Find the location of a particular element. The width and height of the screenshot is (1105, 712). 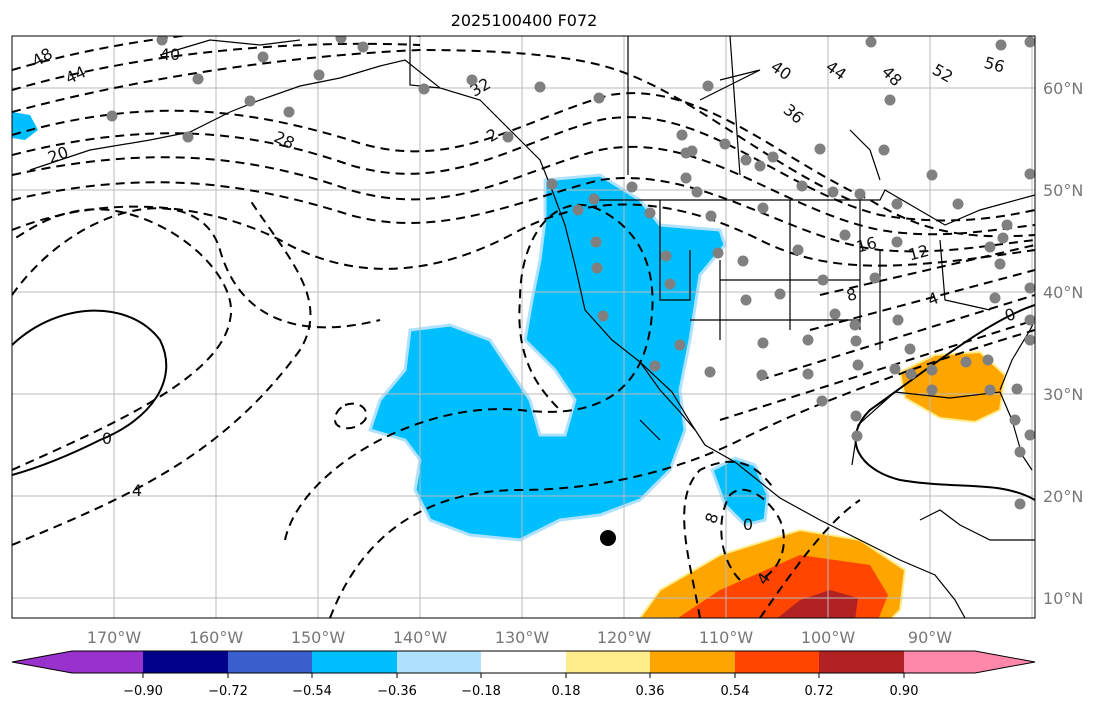

colorbar-tick-label: −0.18 is located at coordinates (481, 691).